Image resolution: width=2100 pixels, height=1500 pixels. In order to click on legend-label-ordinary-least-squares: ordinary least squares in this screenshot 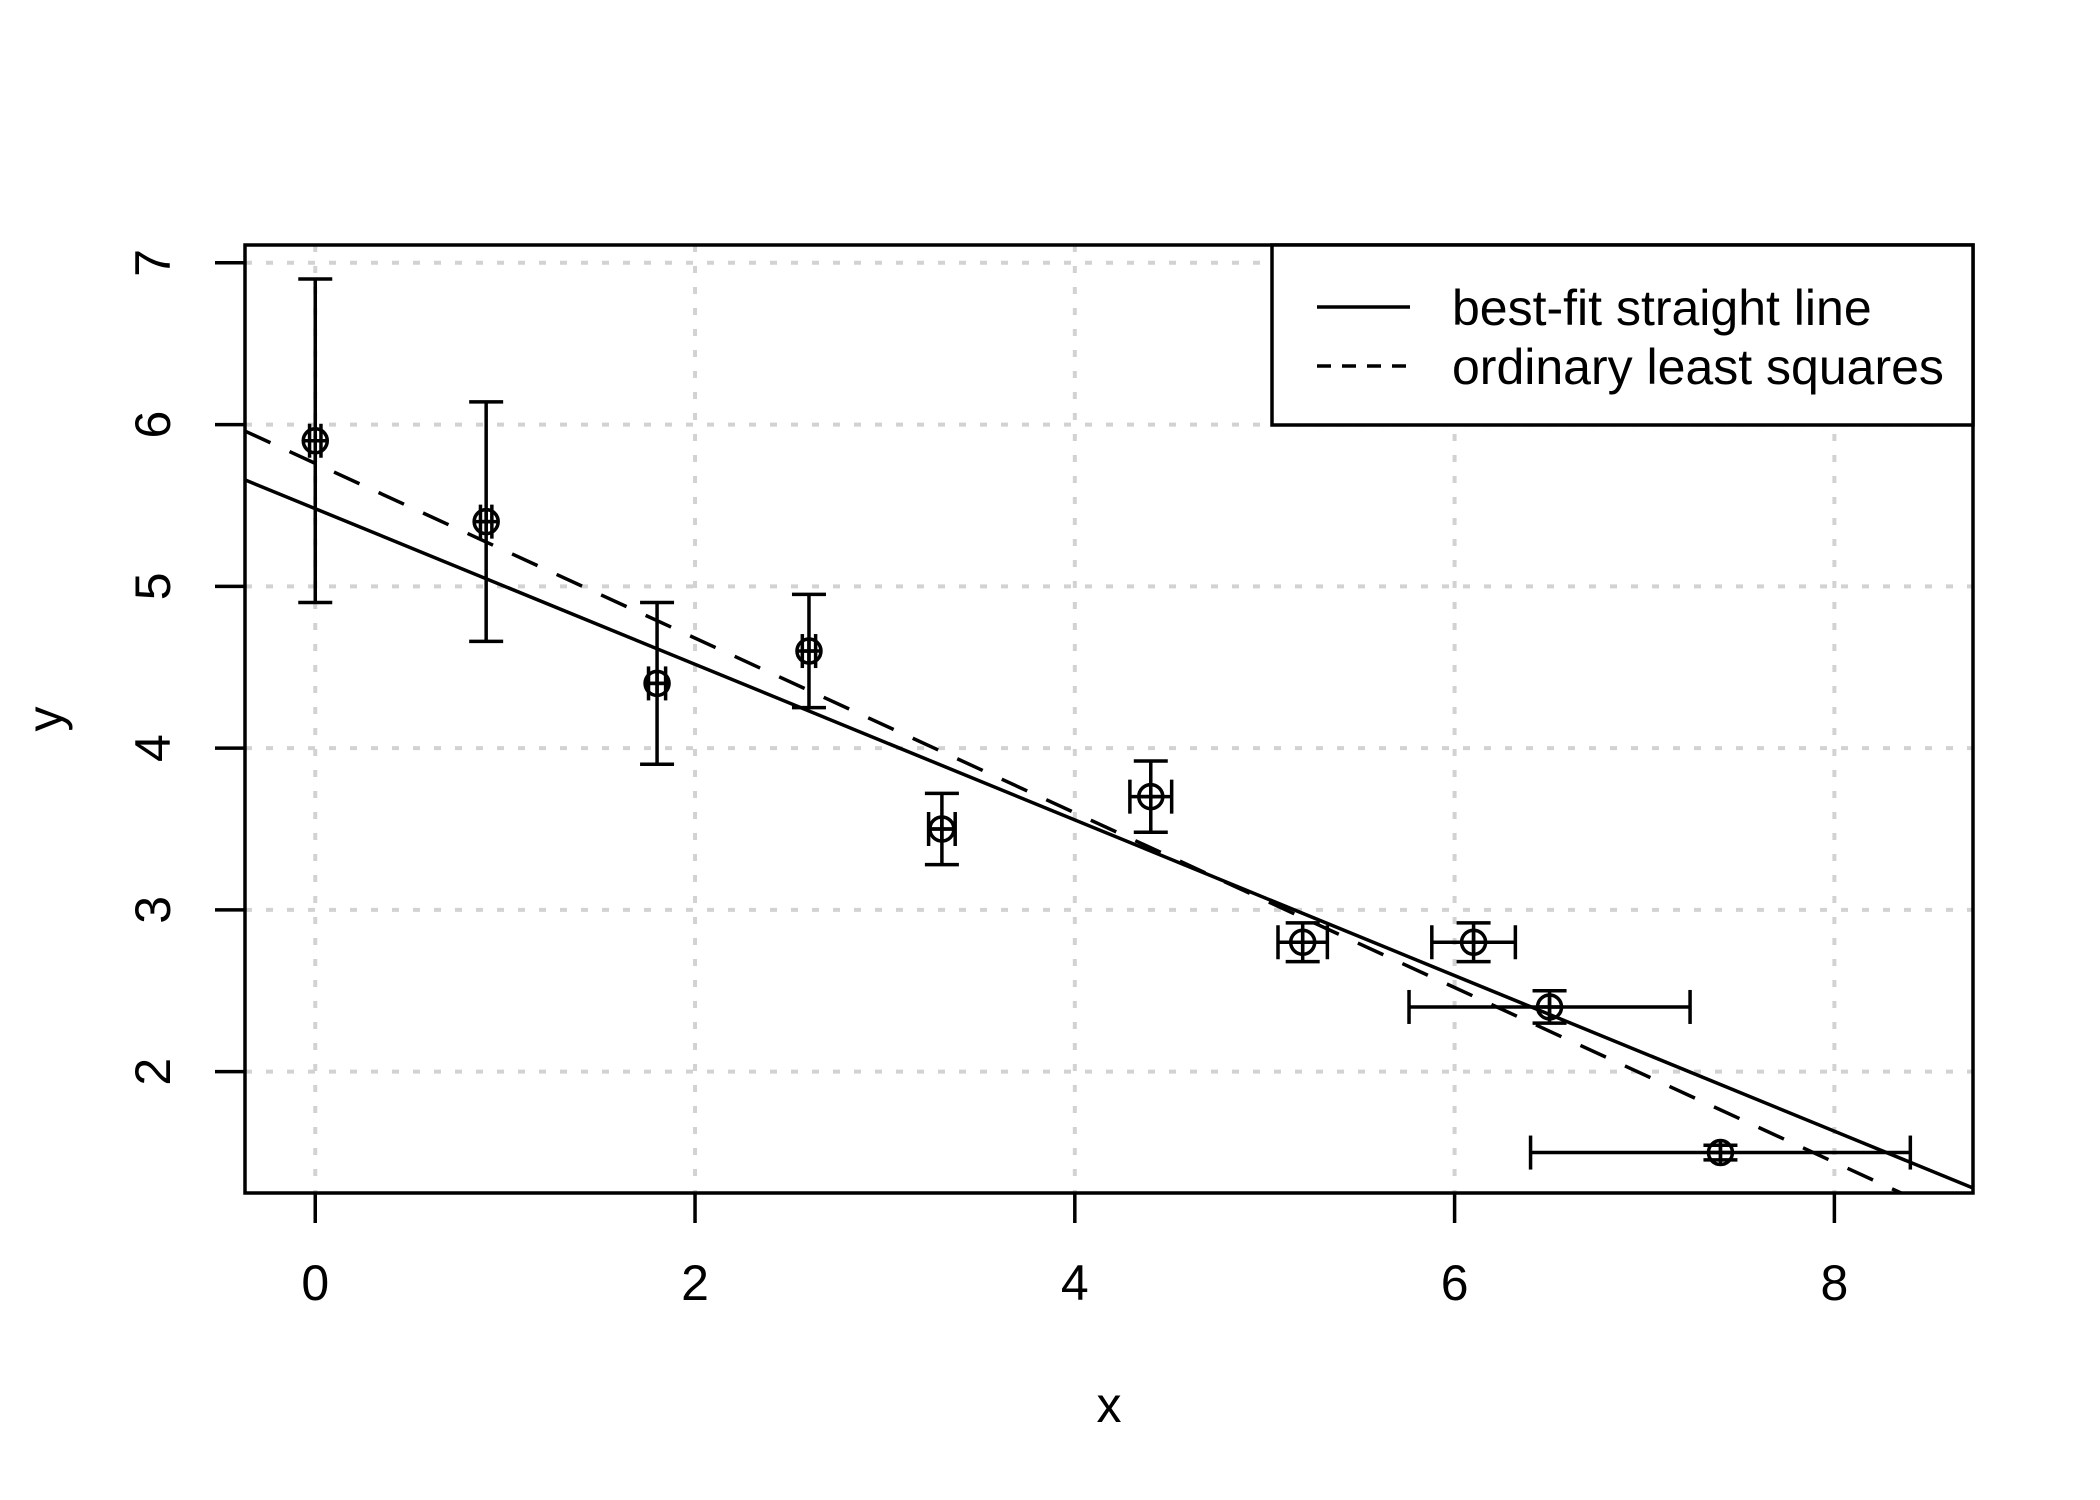, I will do `click(1698, 367)`.